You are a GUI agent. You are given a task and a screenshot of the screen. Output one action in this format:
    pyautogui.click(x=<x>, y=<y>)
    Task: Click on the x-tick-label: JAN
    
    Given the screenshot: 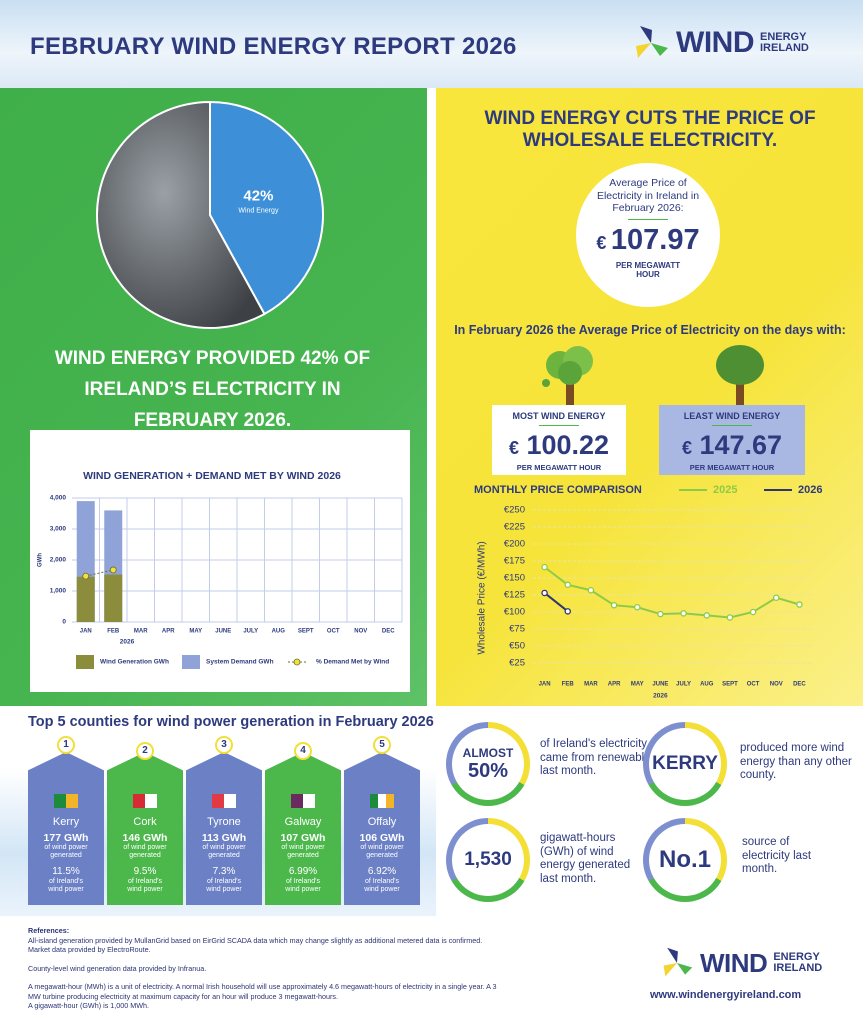 What is the action you would take?
    pyautogui.click(x=545, y=685)
    